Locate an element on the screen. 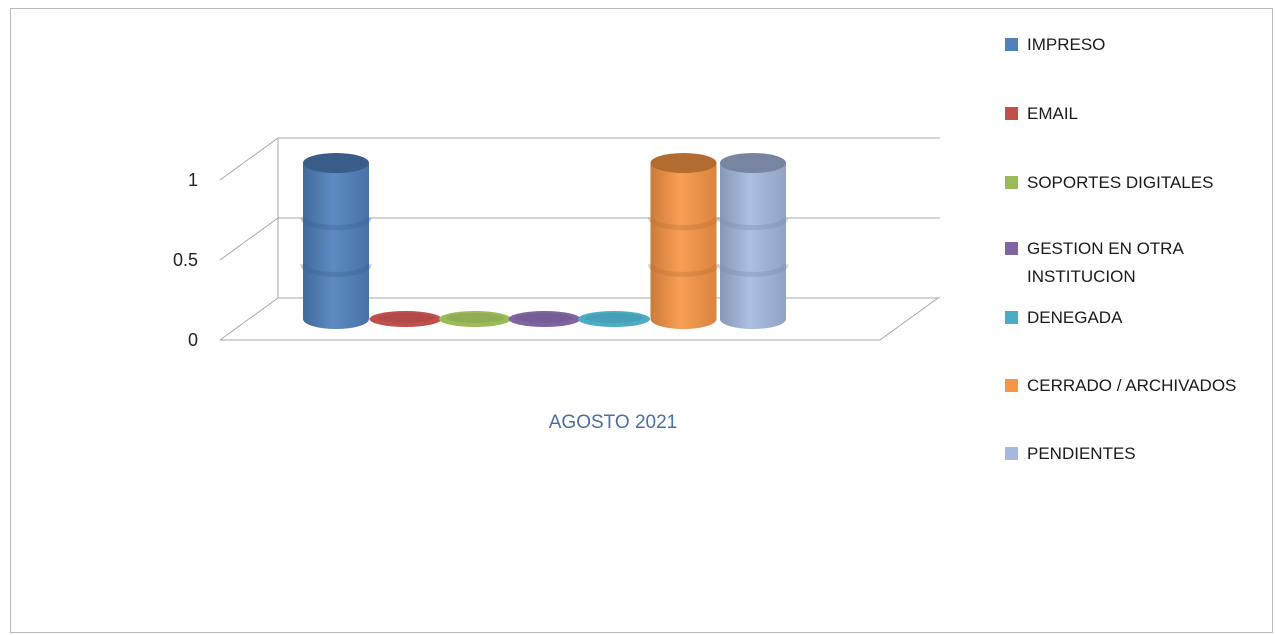  floor-edge is located at coordinates (579, 319).